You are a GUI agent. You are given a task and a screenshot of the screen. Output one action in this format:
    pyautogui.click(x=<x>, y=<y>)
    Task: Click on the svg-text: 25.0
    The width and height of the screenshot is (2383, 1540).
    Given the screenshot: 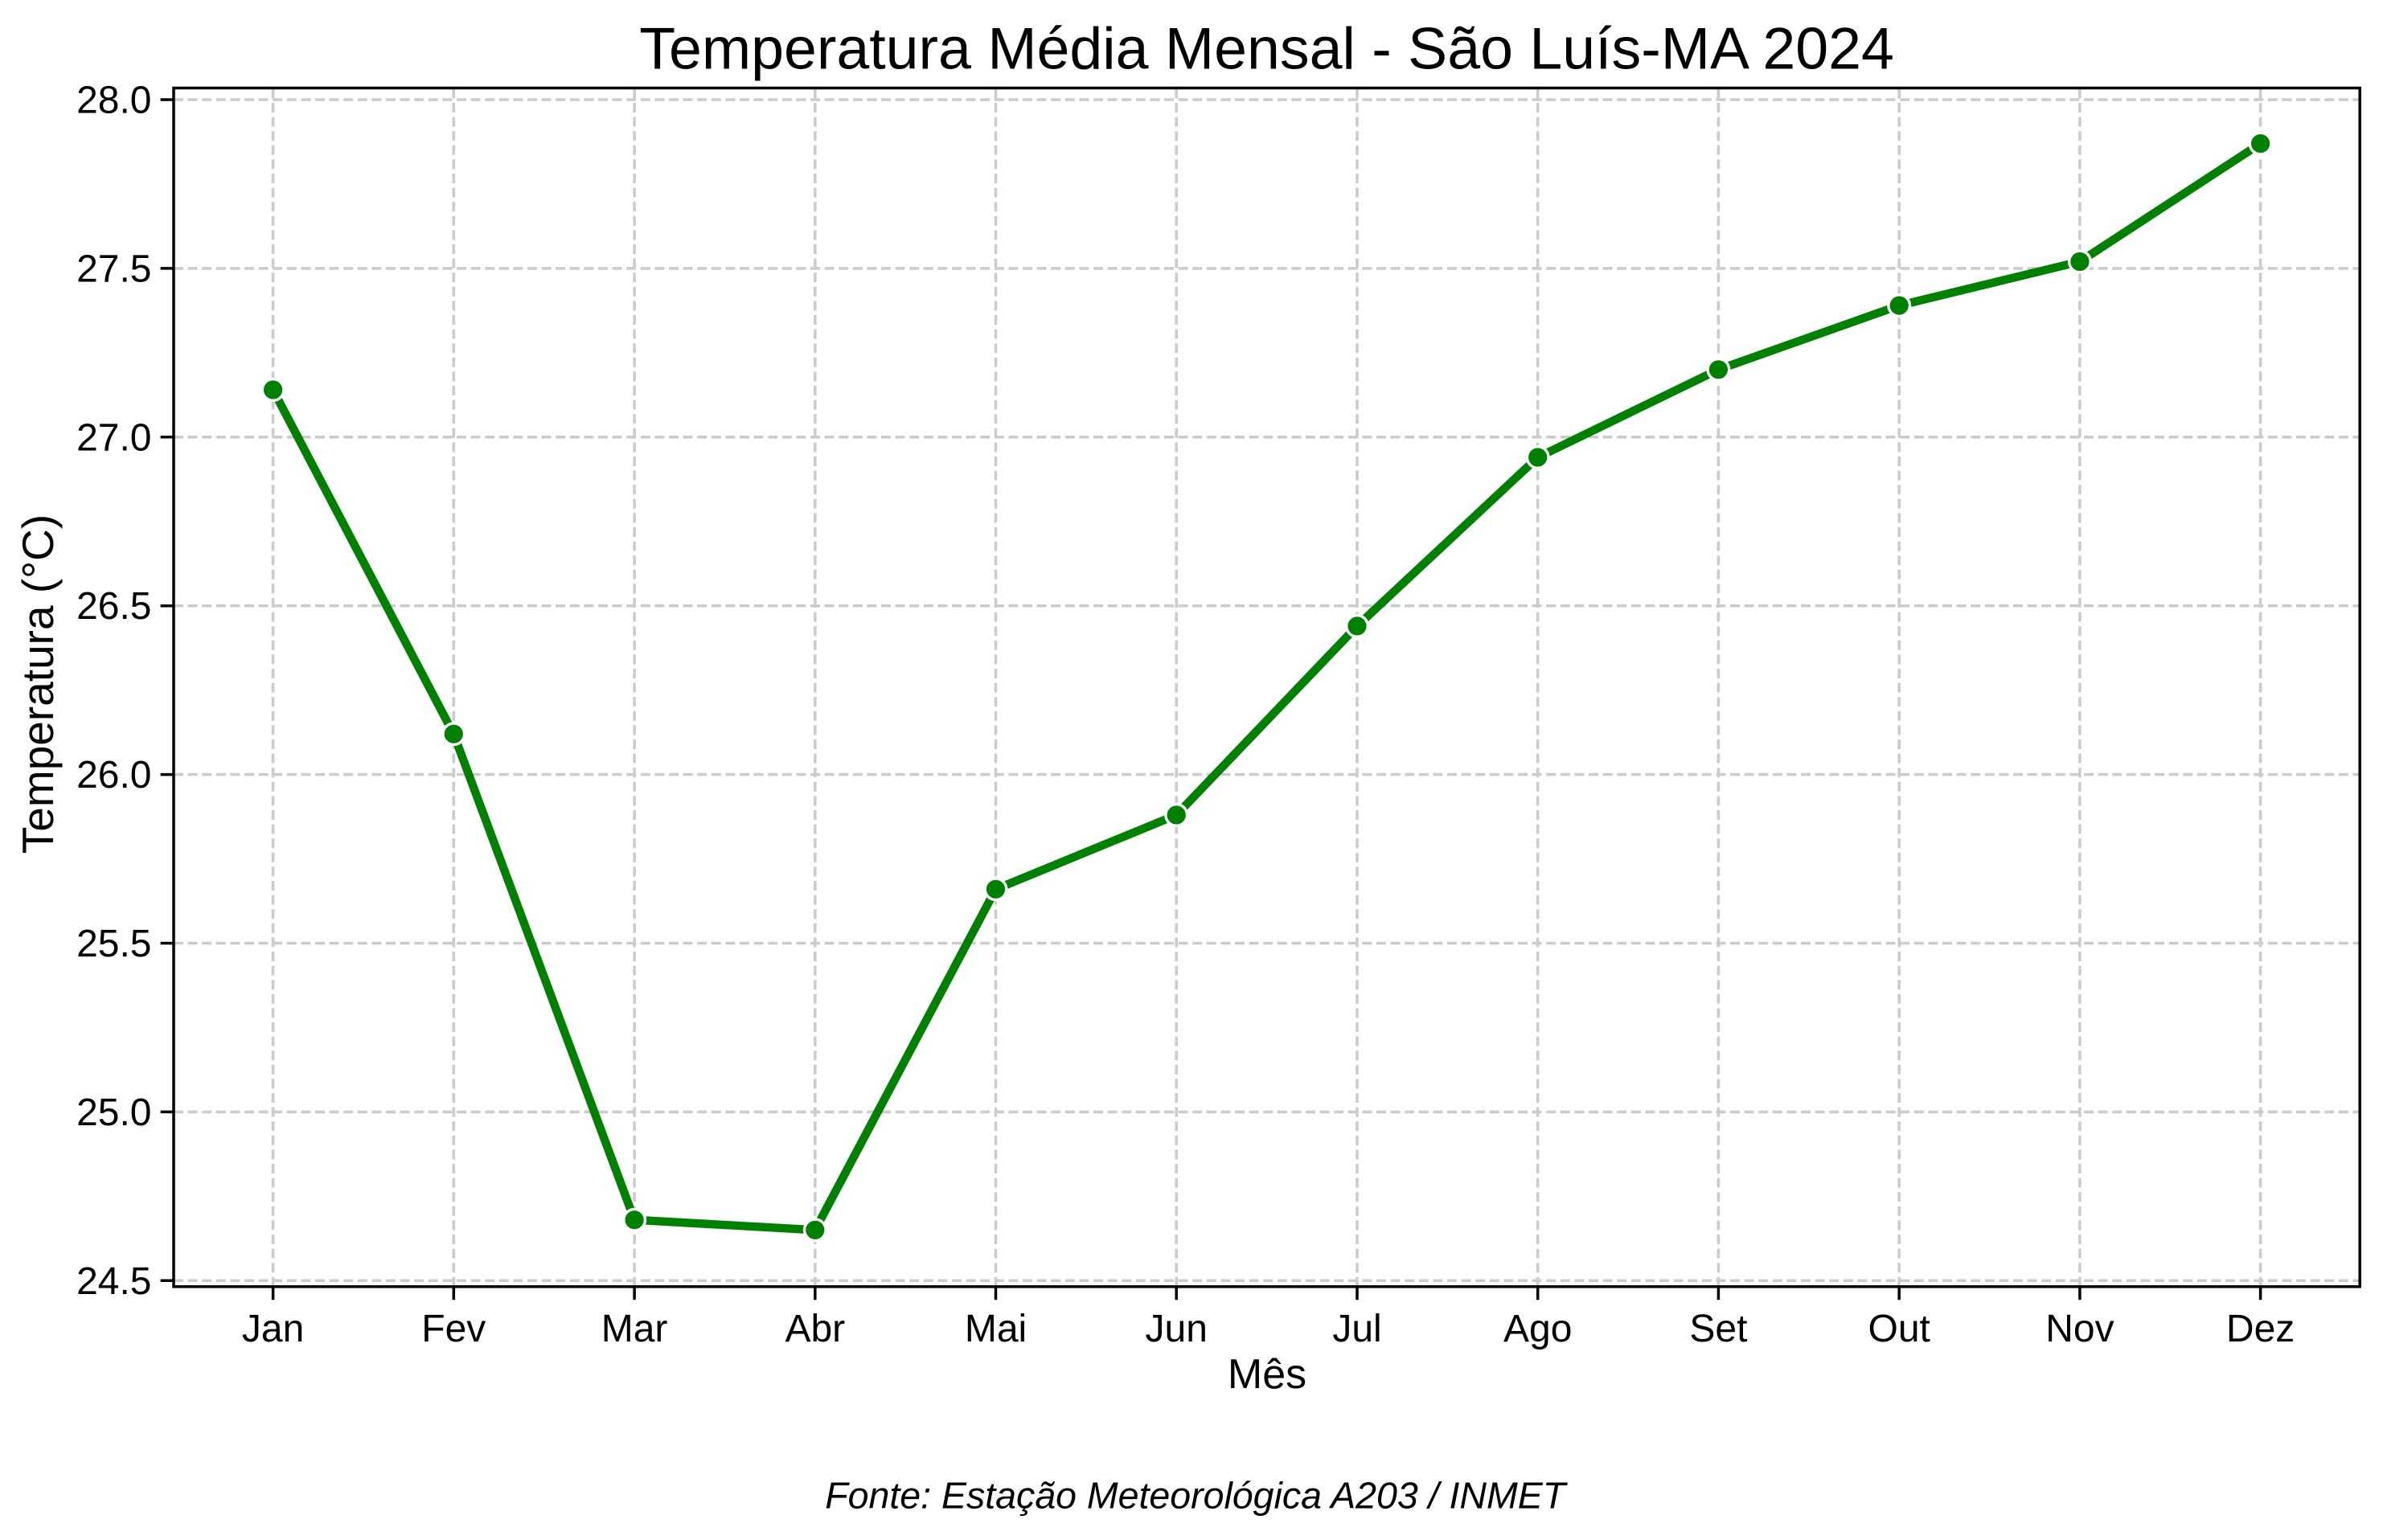 What is the action you would take?
    pyautogui.click(x=113, y=1113)
    